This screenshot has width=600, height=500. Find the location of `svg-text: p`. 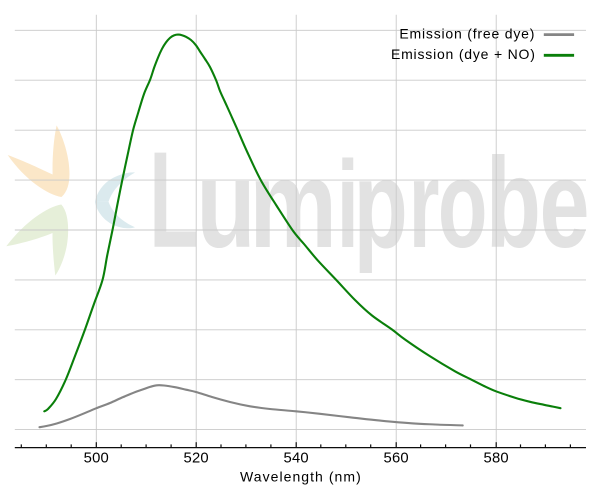

svg-text: p is located at coordinates (381, 203).